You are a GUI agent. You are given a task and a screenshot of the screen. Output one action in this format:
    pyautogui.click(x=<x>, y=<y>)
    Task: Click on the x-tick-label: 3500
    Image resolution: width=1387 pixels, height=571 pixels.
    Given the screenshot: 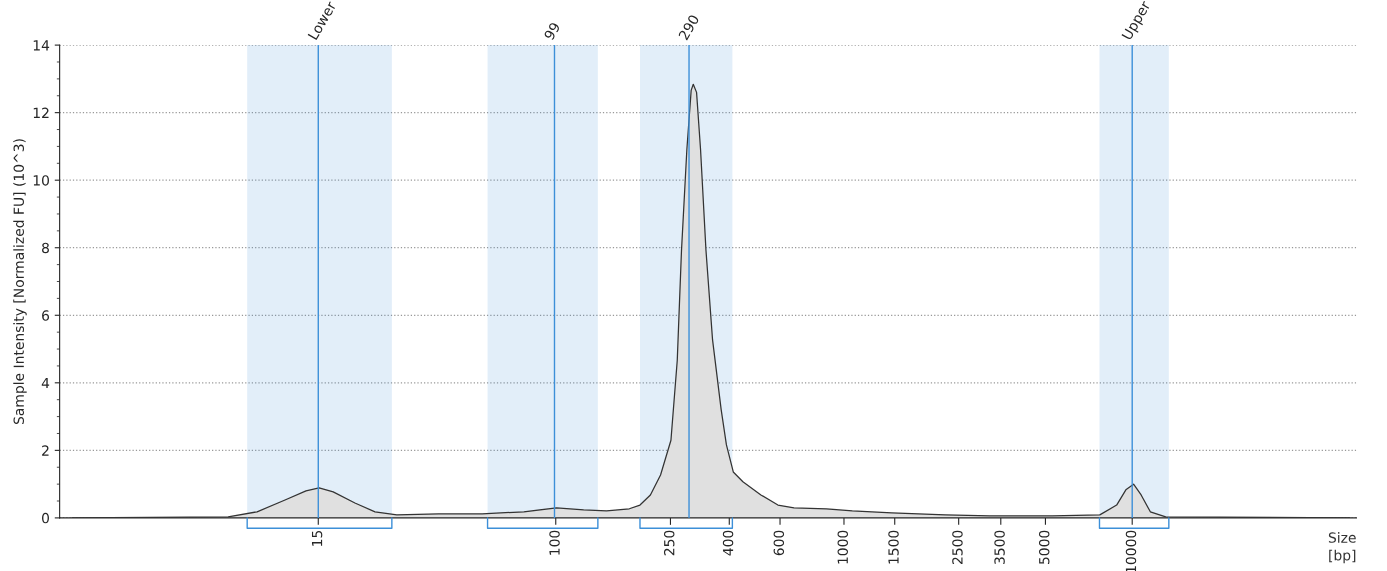 What is the action you would take?
    pyautogui.click(x=999, y=547)
    